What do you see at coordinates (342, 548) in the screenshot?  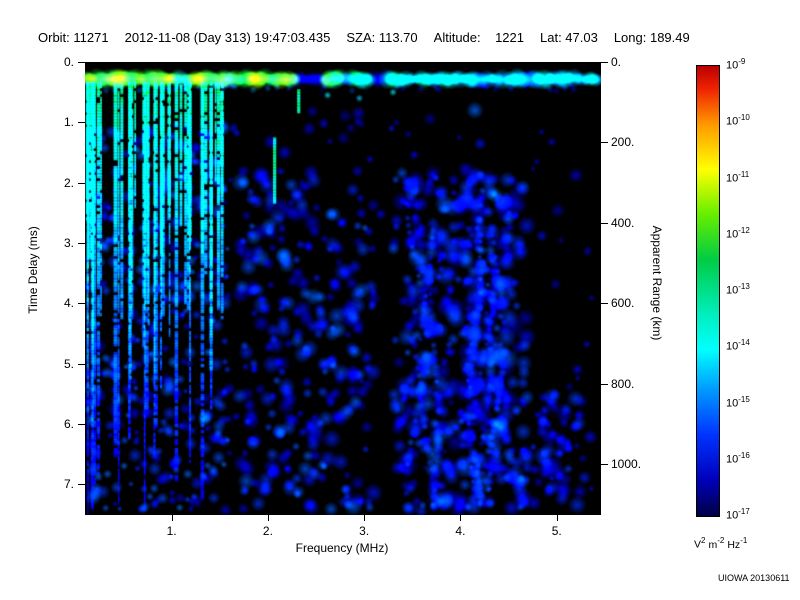 I see `x-axis-title: Frequency (MHz)` at bounding box center [342, 548].